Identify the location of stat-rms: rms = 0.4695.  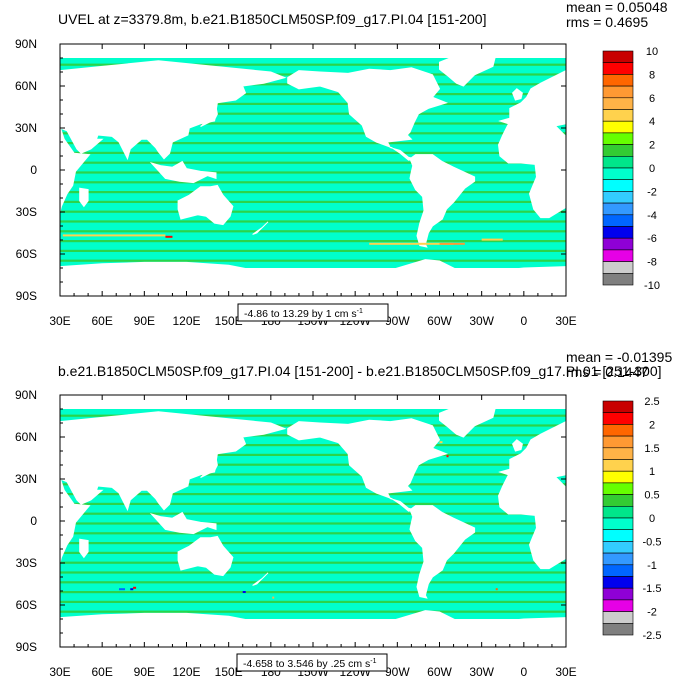
(607, 22).